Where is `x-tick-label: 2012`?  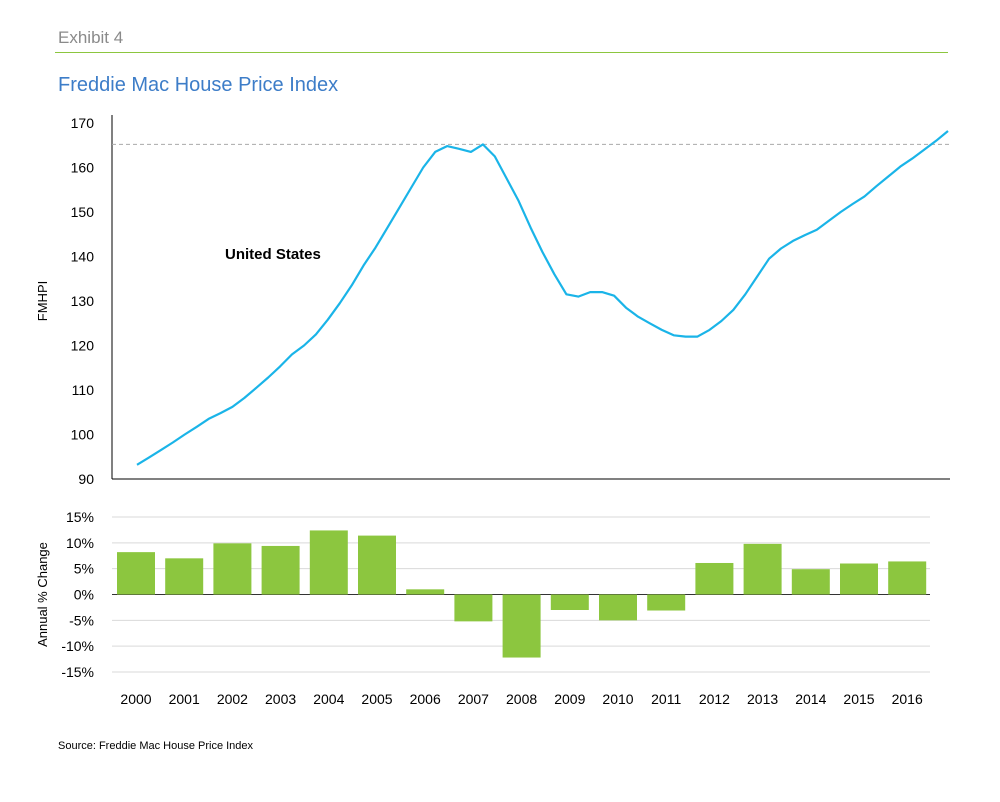 x-tick-label: 2012 is located at coordinates (714, 699).